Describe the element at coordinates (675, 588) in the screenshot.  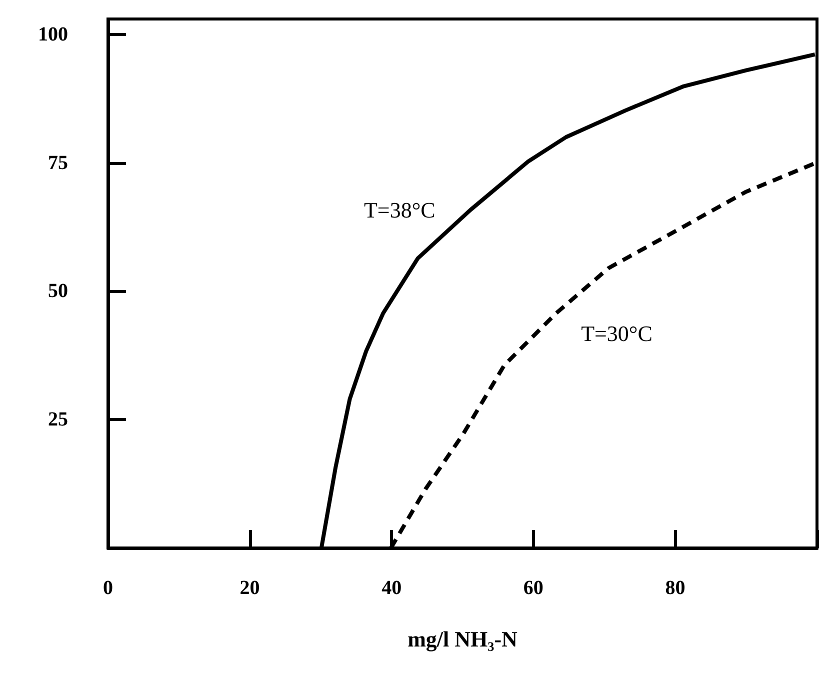
I see `x-tick-label: 80` at that location.